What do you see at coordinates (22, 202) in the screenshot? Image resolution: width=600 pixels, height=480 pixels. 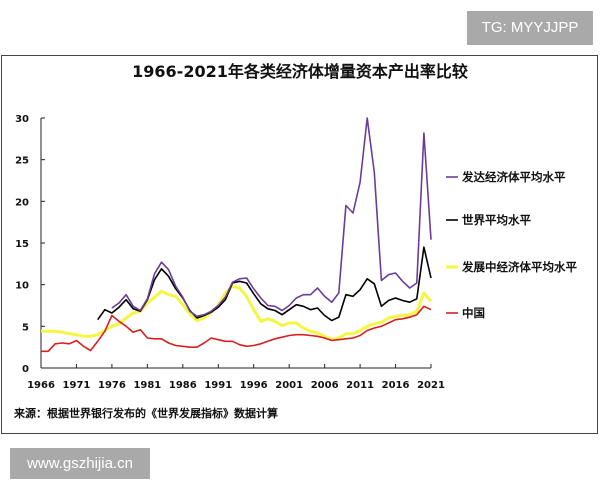 I see `y-tick-label: 20` at bounding box center [22, 202].